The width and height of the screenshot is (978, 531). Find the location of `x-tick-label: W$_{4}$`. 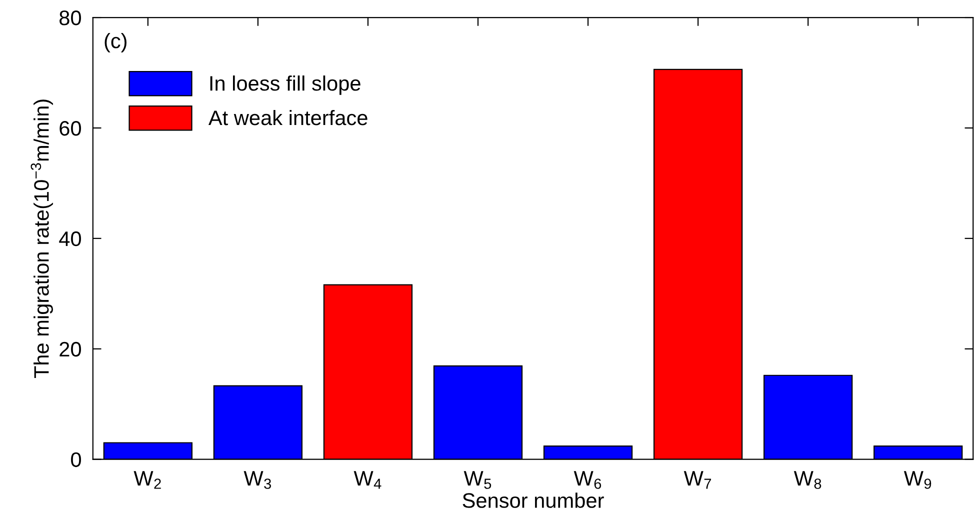

x-tick-label: W$_{4}$ is located at coordinates (368, 480).